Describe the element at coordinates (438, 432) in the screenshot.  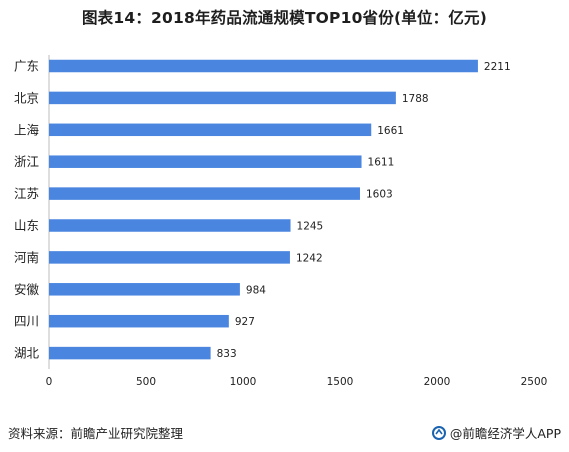
I see `brand-logo-icon` at that location.